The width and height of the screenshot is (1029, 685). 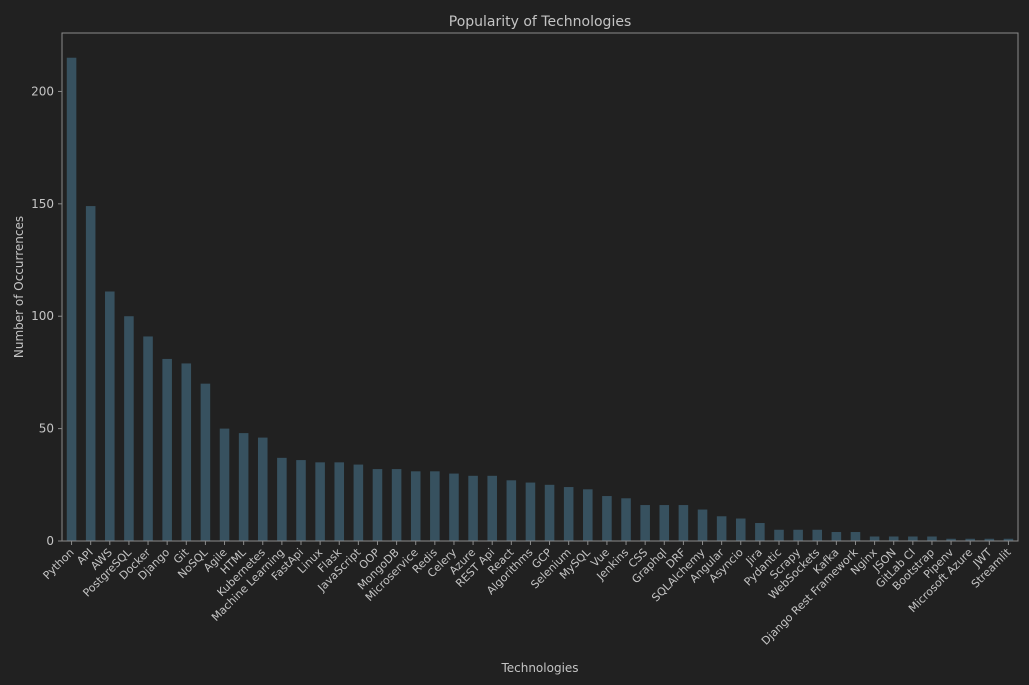 I want to click on x-axis-label: Technologies, so click(x=539, y=668).